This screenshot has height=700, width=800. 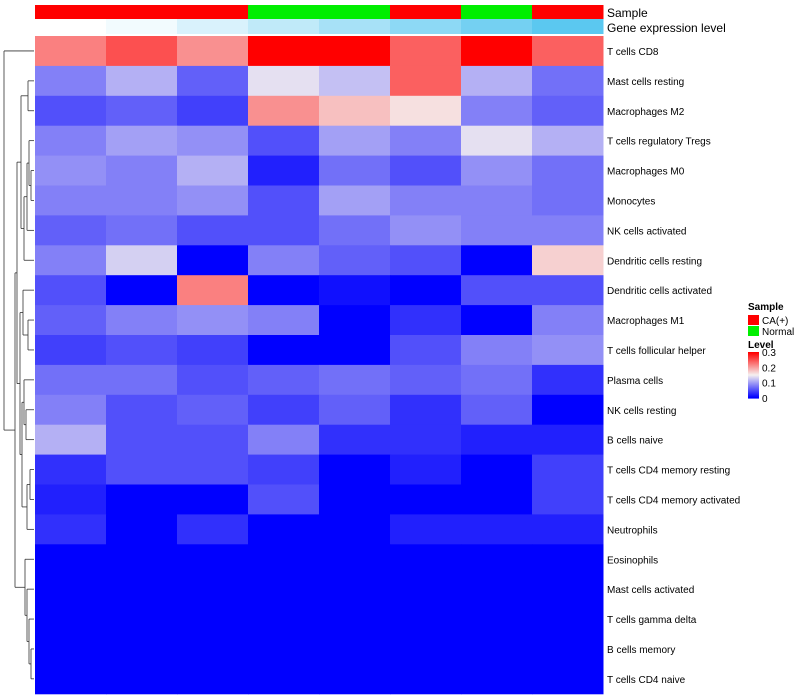 What do you see at coordinates (765, 399) in the screenshot?
I see `legend-level-tick: 0` at bounding box center [765, 399].